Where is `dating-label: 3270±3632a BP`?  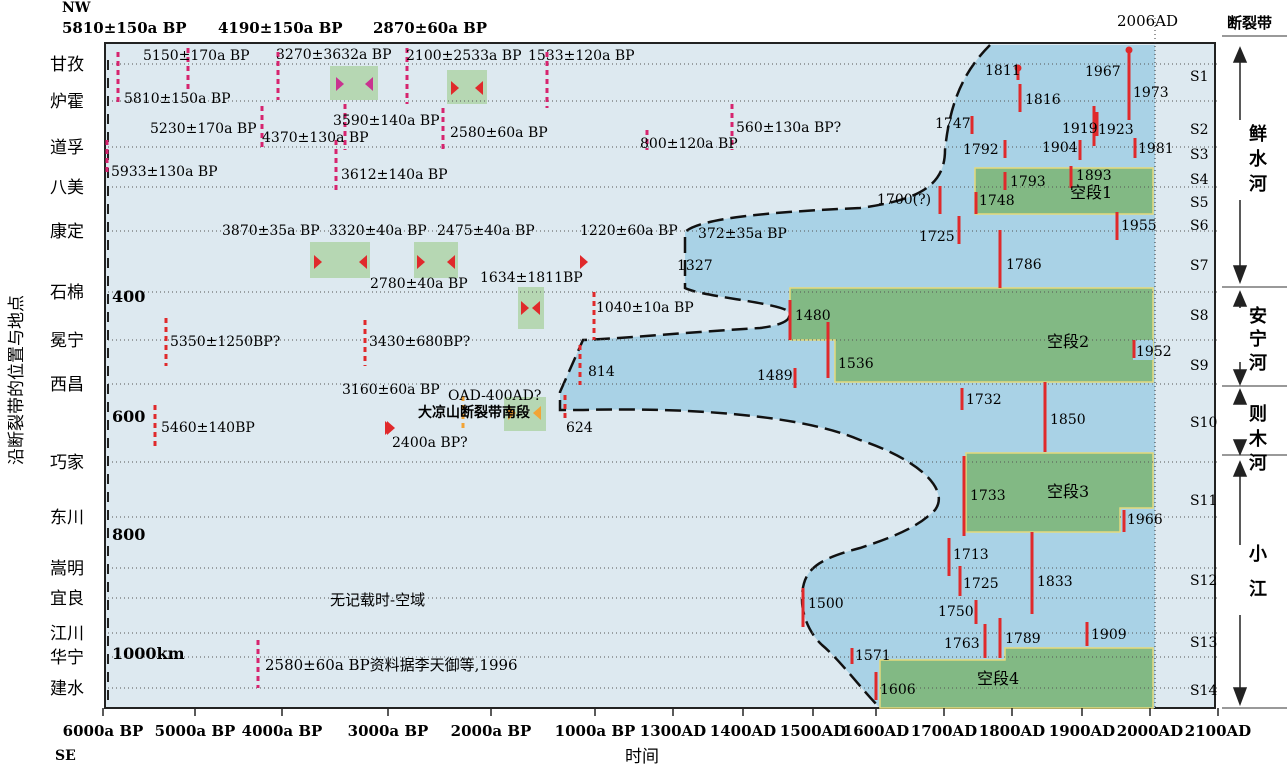
dating-label: 3270±3632a BP is located at coordinates (334, 55).